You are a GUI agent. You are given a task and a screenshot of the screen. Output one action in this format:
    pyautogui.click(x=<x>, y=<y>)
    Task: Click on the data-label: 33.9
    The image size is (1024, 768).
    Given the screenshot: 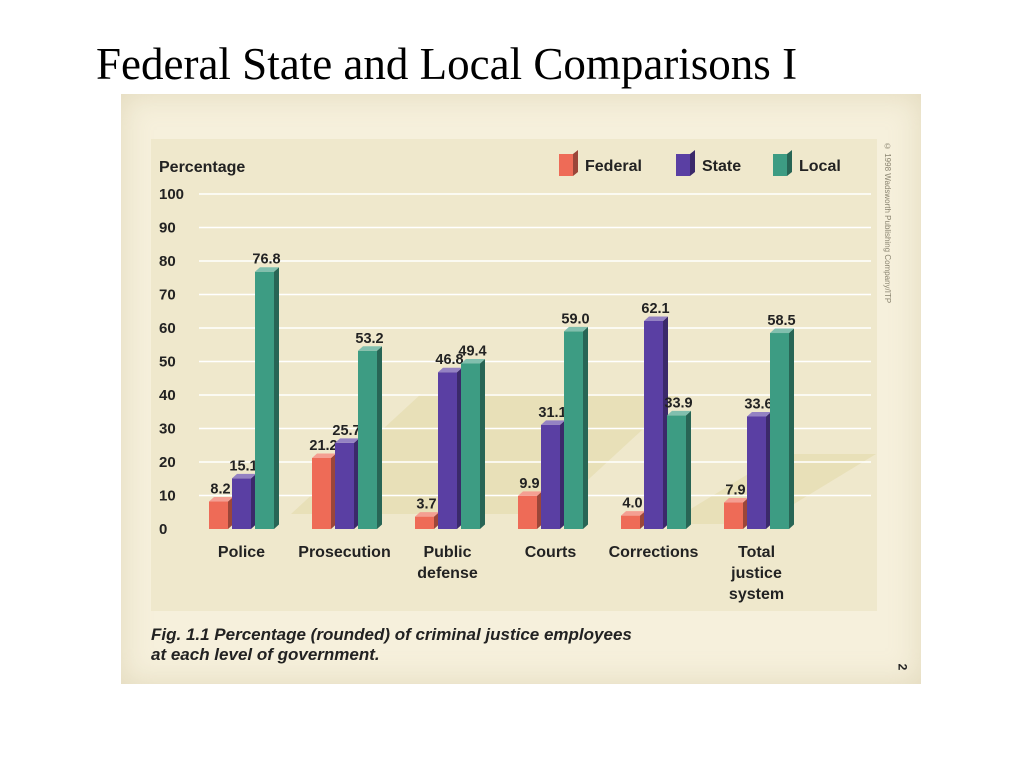 What is the action you would take?
    pyautogui.click(x=678, y=403)
    